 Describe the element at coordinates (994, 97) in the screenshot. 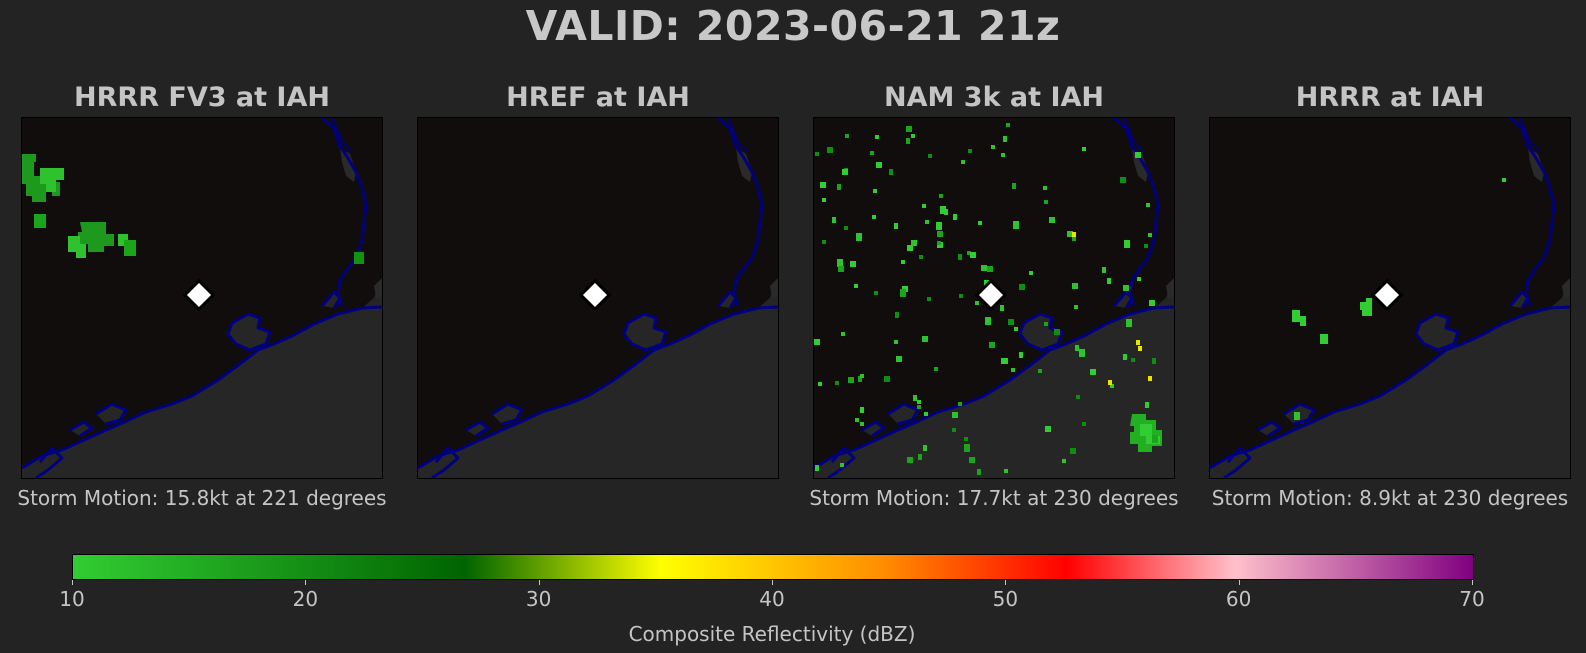

I see `panel-title: NAM 3k at IAH` at that location.